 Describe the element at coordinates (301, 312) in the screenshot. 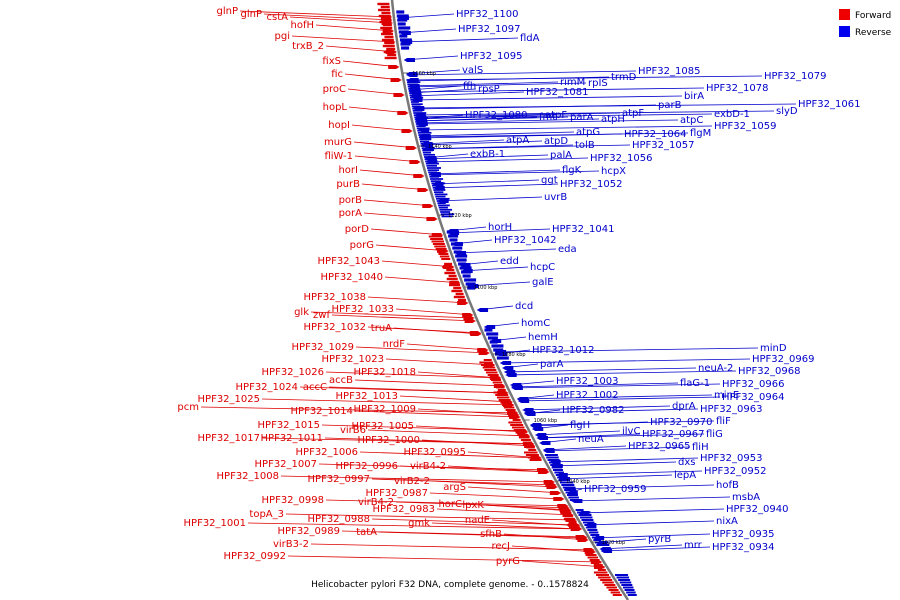

I see `gene-label: glk` at that location.